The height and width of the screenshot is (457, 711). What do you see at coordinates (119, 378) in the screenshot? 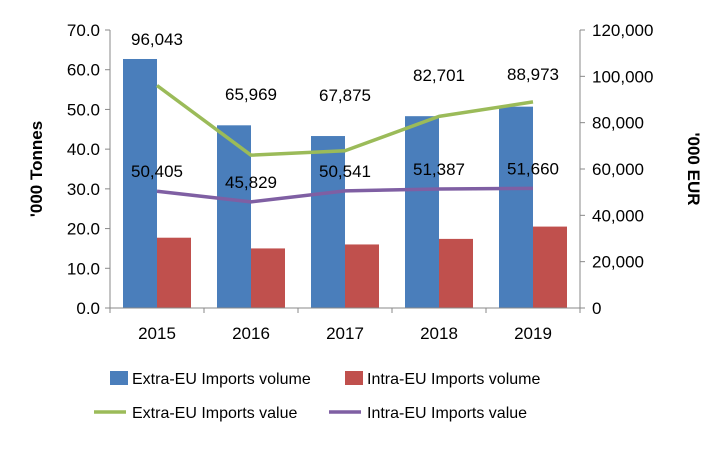
I see `legend-extra-eu-volume-swatch` at bounding box center [119, 378].